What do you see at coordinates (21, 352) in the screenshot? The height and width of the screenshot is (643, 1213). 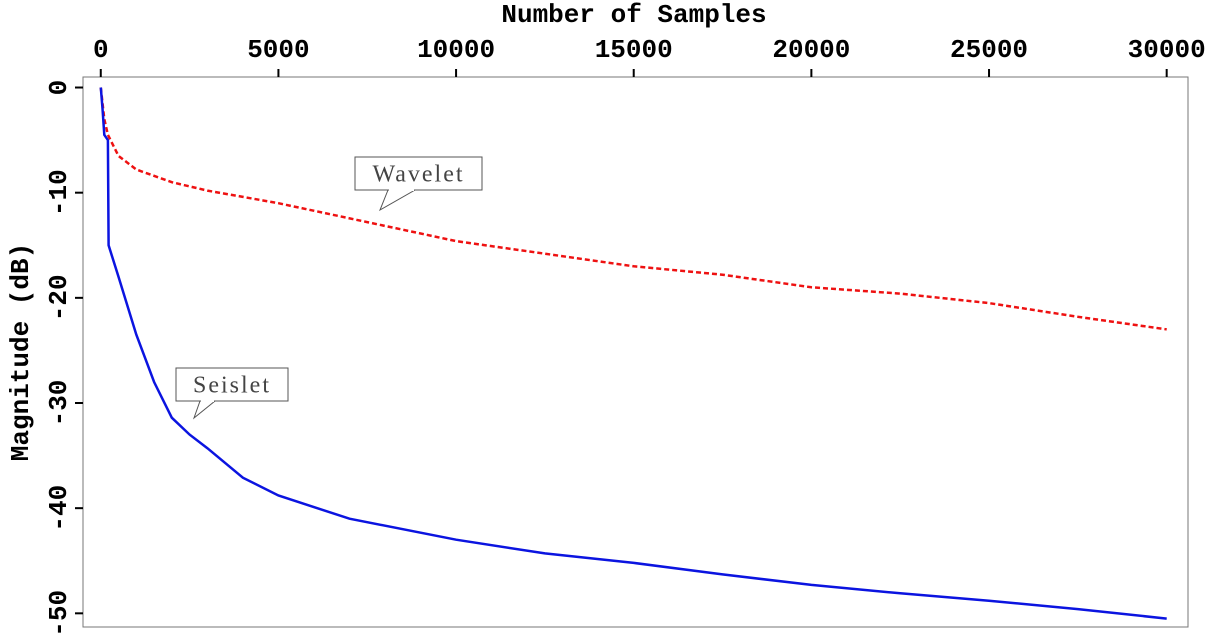 I see `y-axis-label: Magnitude (dB)` at bounding box center [21, 352].